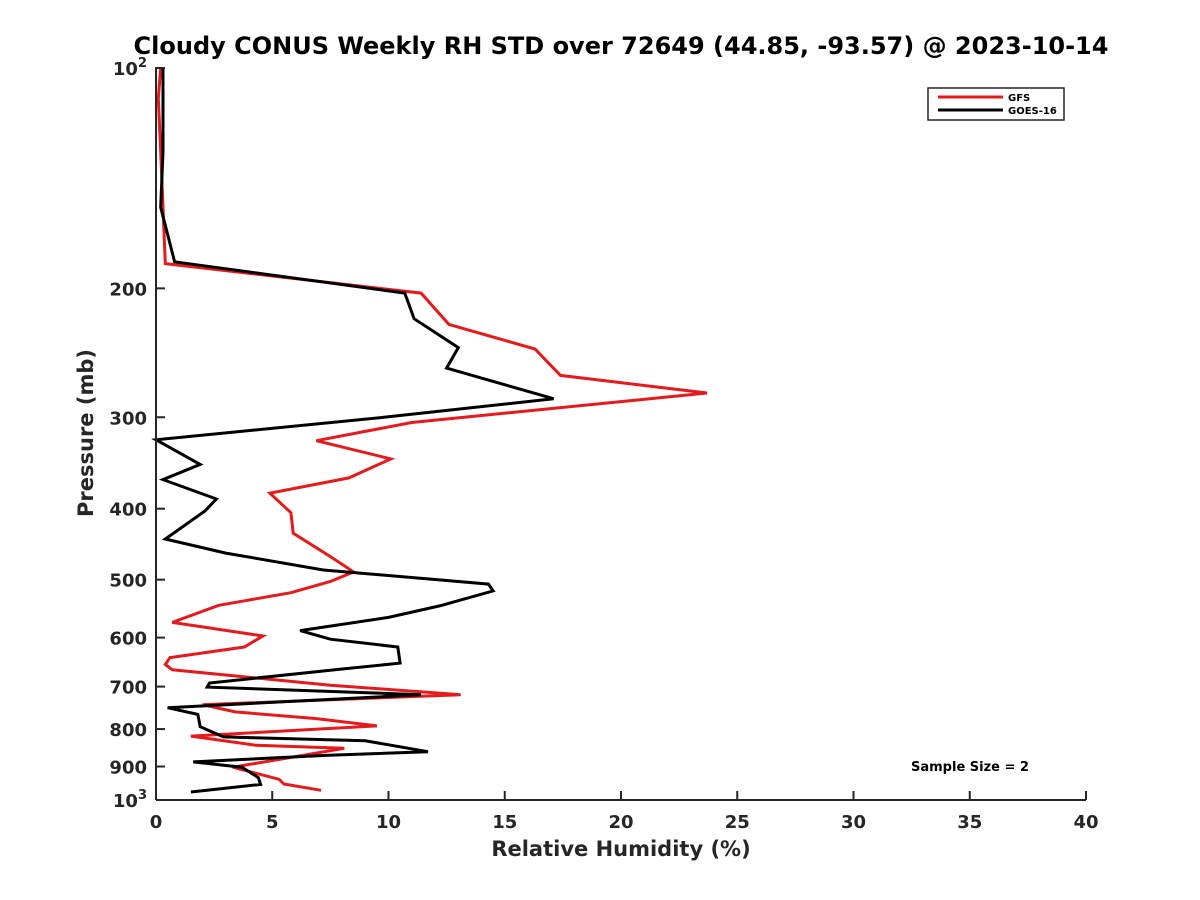 The height and width of the screenshot is (900, 1200). I want to click on legend: GFS GOES-16, so click(996, 104).